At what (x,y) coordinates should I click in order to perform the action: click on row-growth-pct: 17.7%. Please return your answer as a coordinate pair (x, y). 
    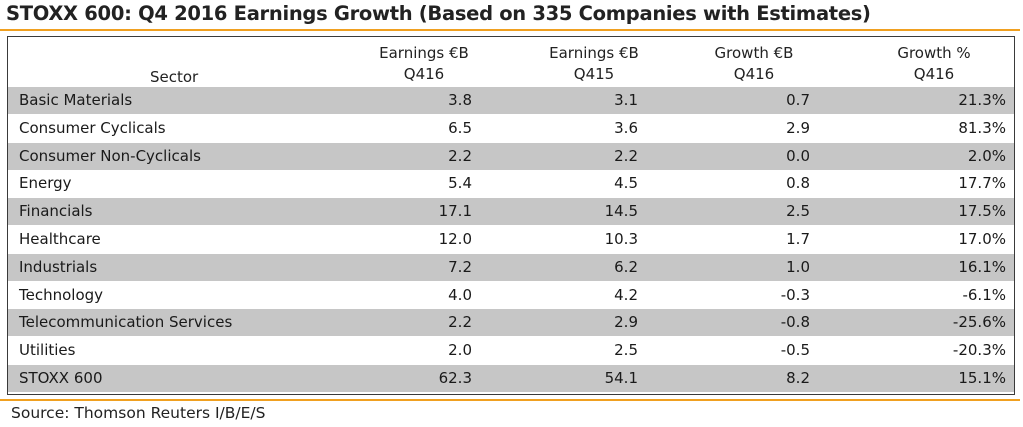
    Looking at the image, I should click on (982, 183).